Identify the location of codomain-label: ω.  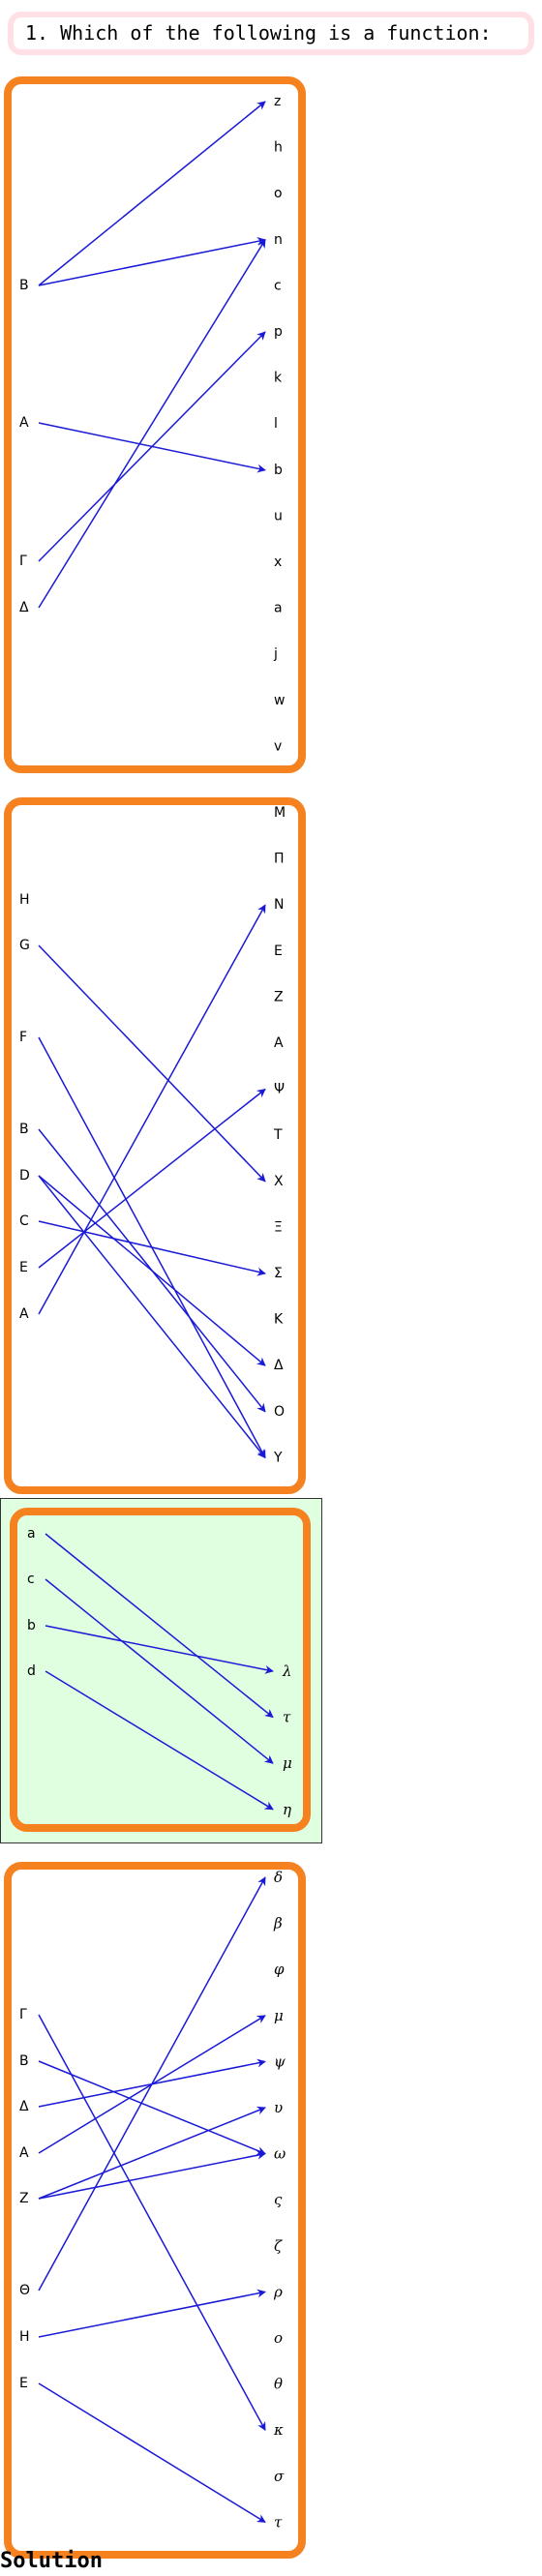
(280, 2154).